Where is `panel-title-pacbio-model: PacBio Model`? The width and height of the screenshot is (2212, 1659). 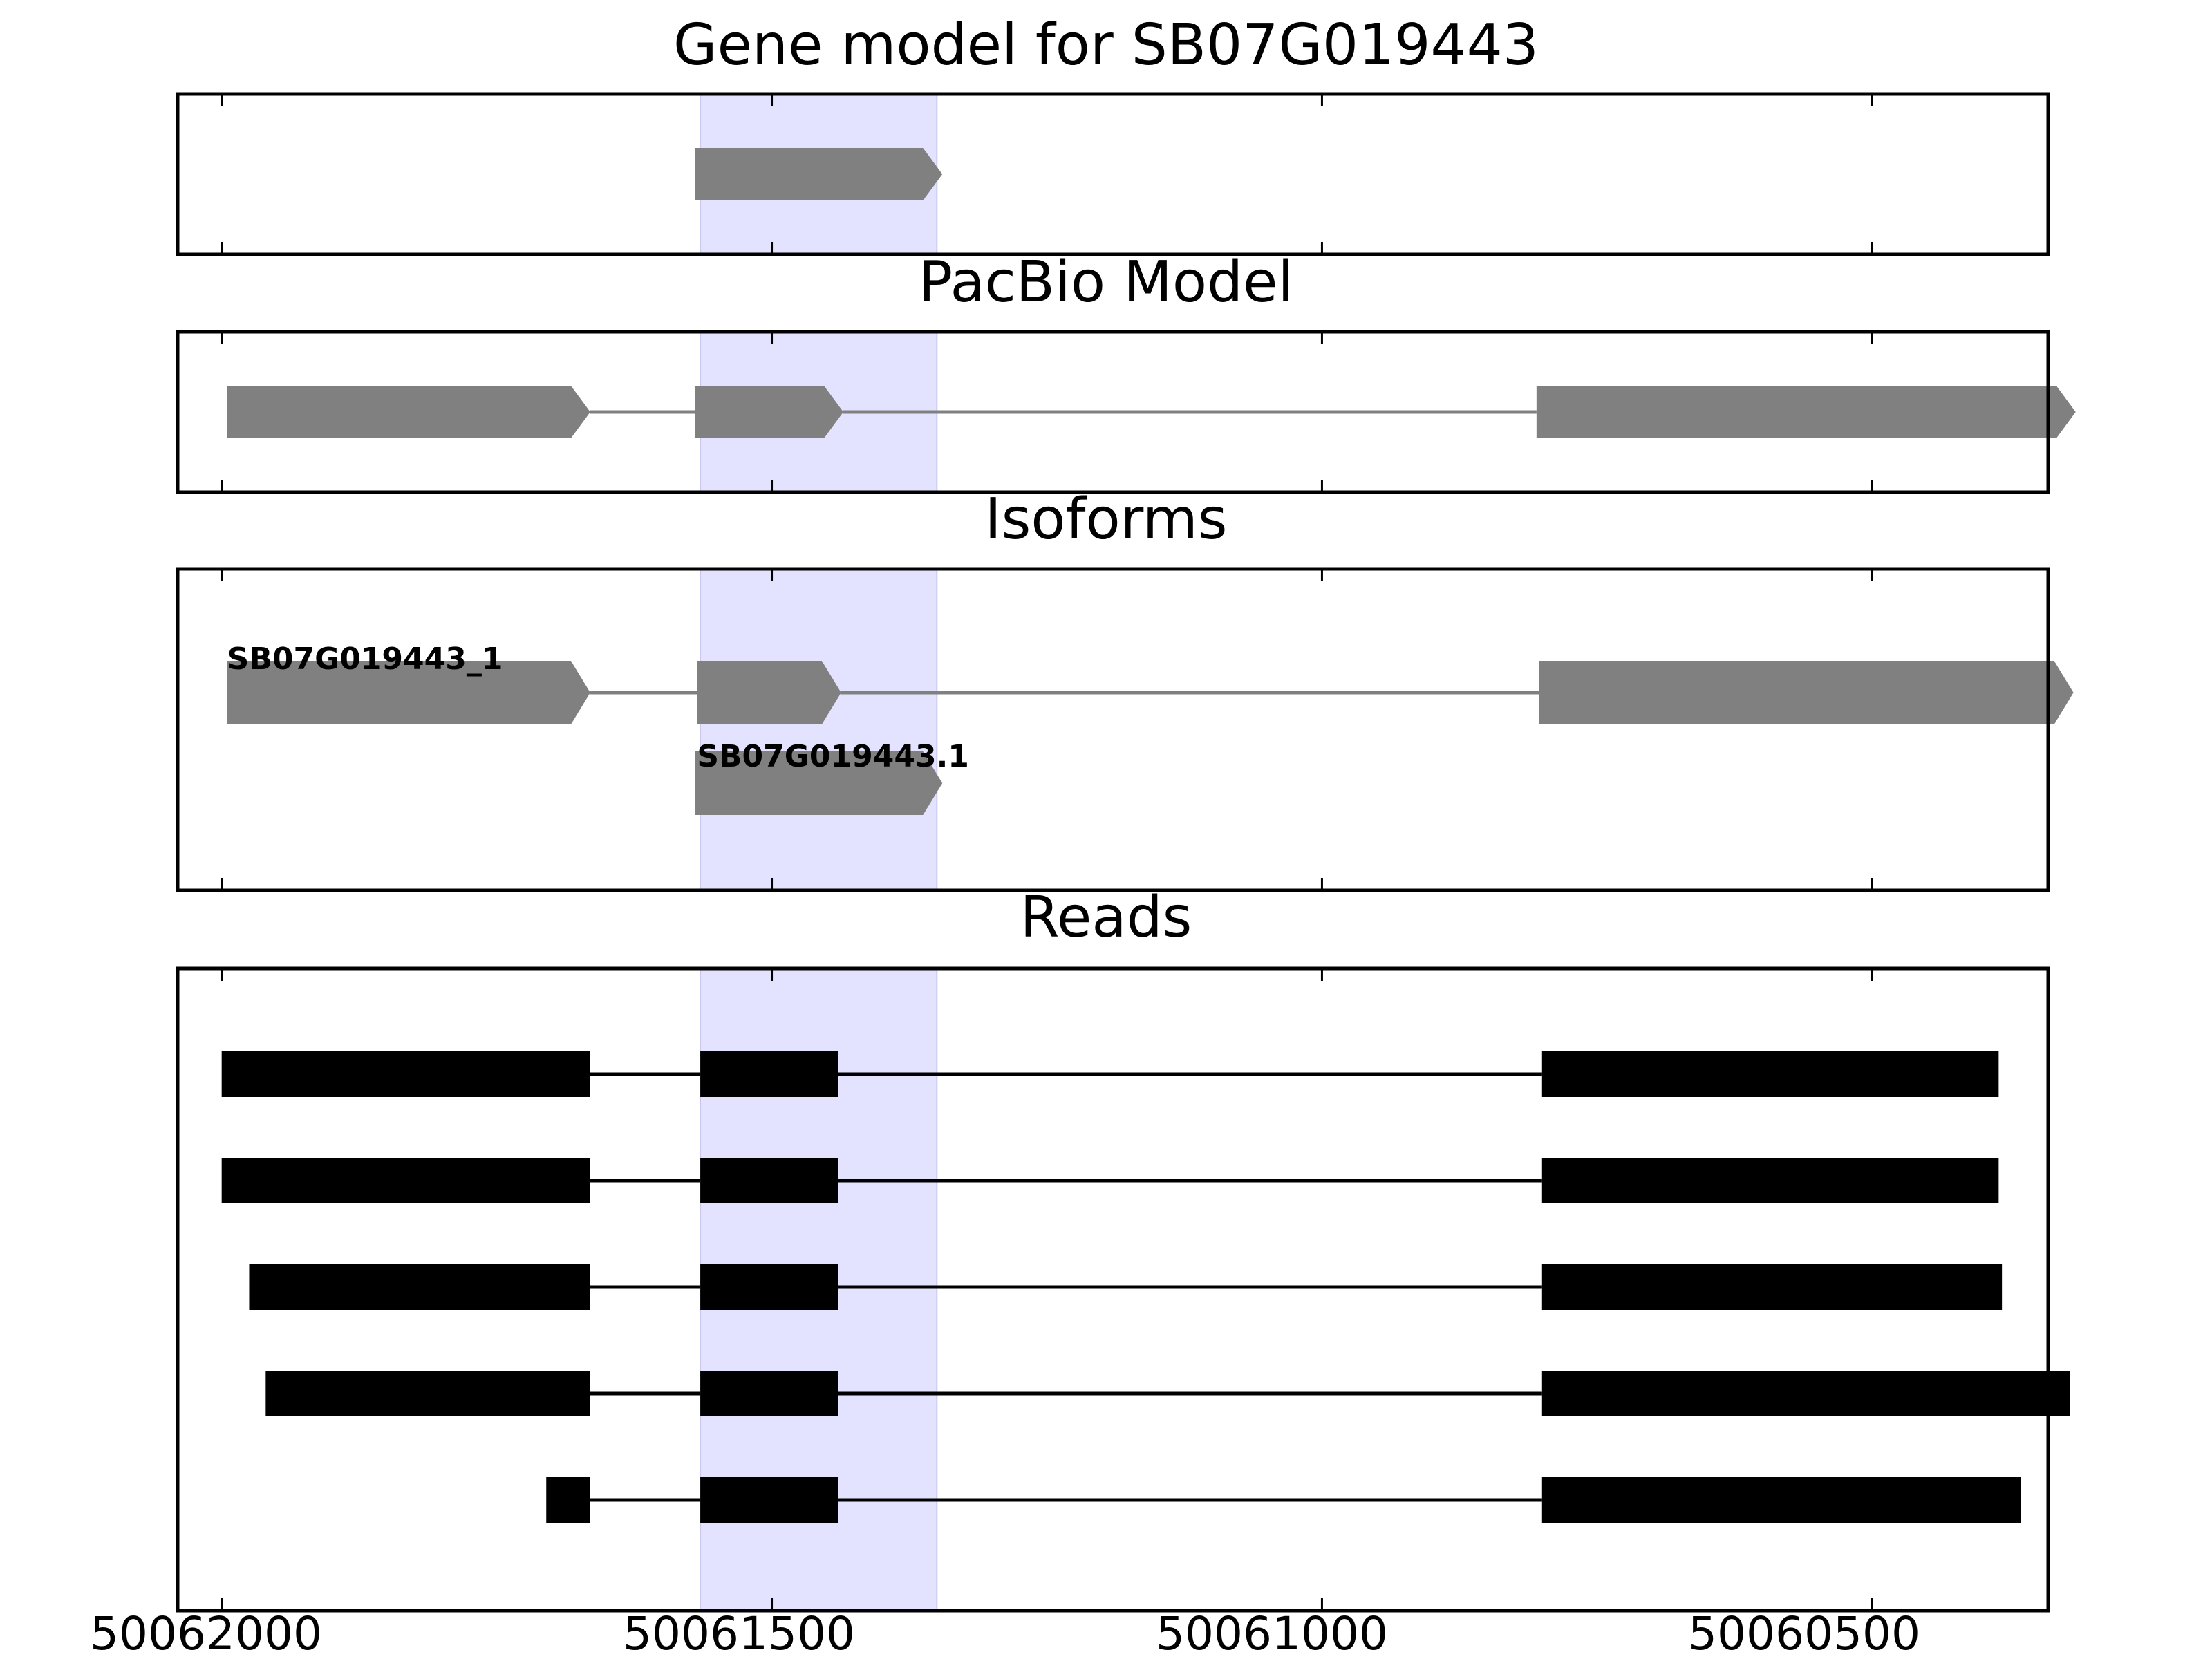
panel-title-pacbio-model: PacBio Model is located at coordinates (1106, 282).